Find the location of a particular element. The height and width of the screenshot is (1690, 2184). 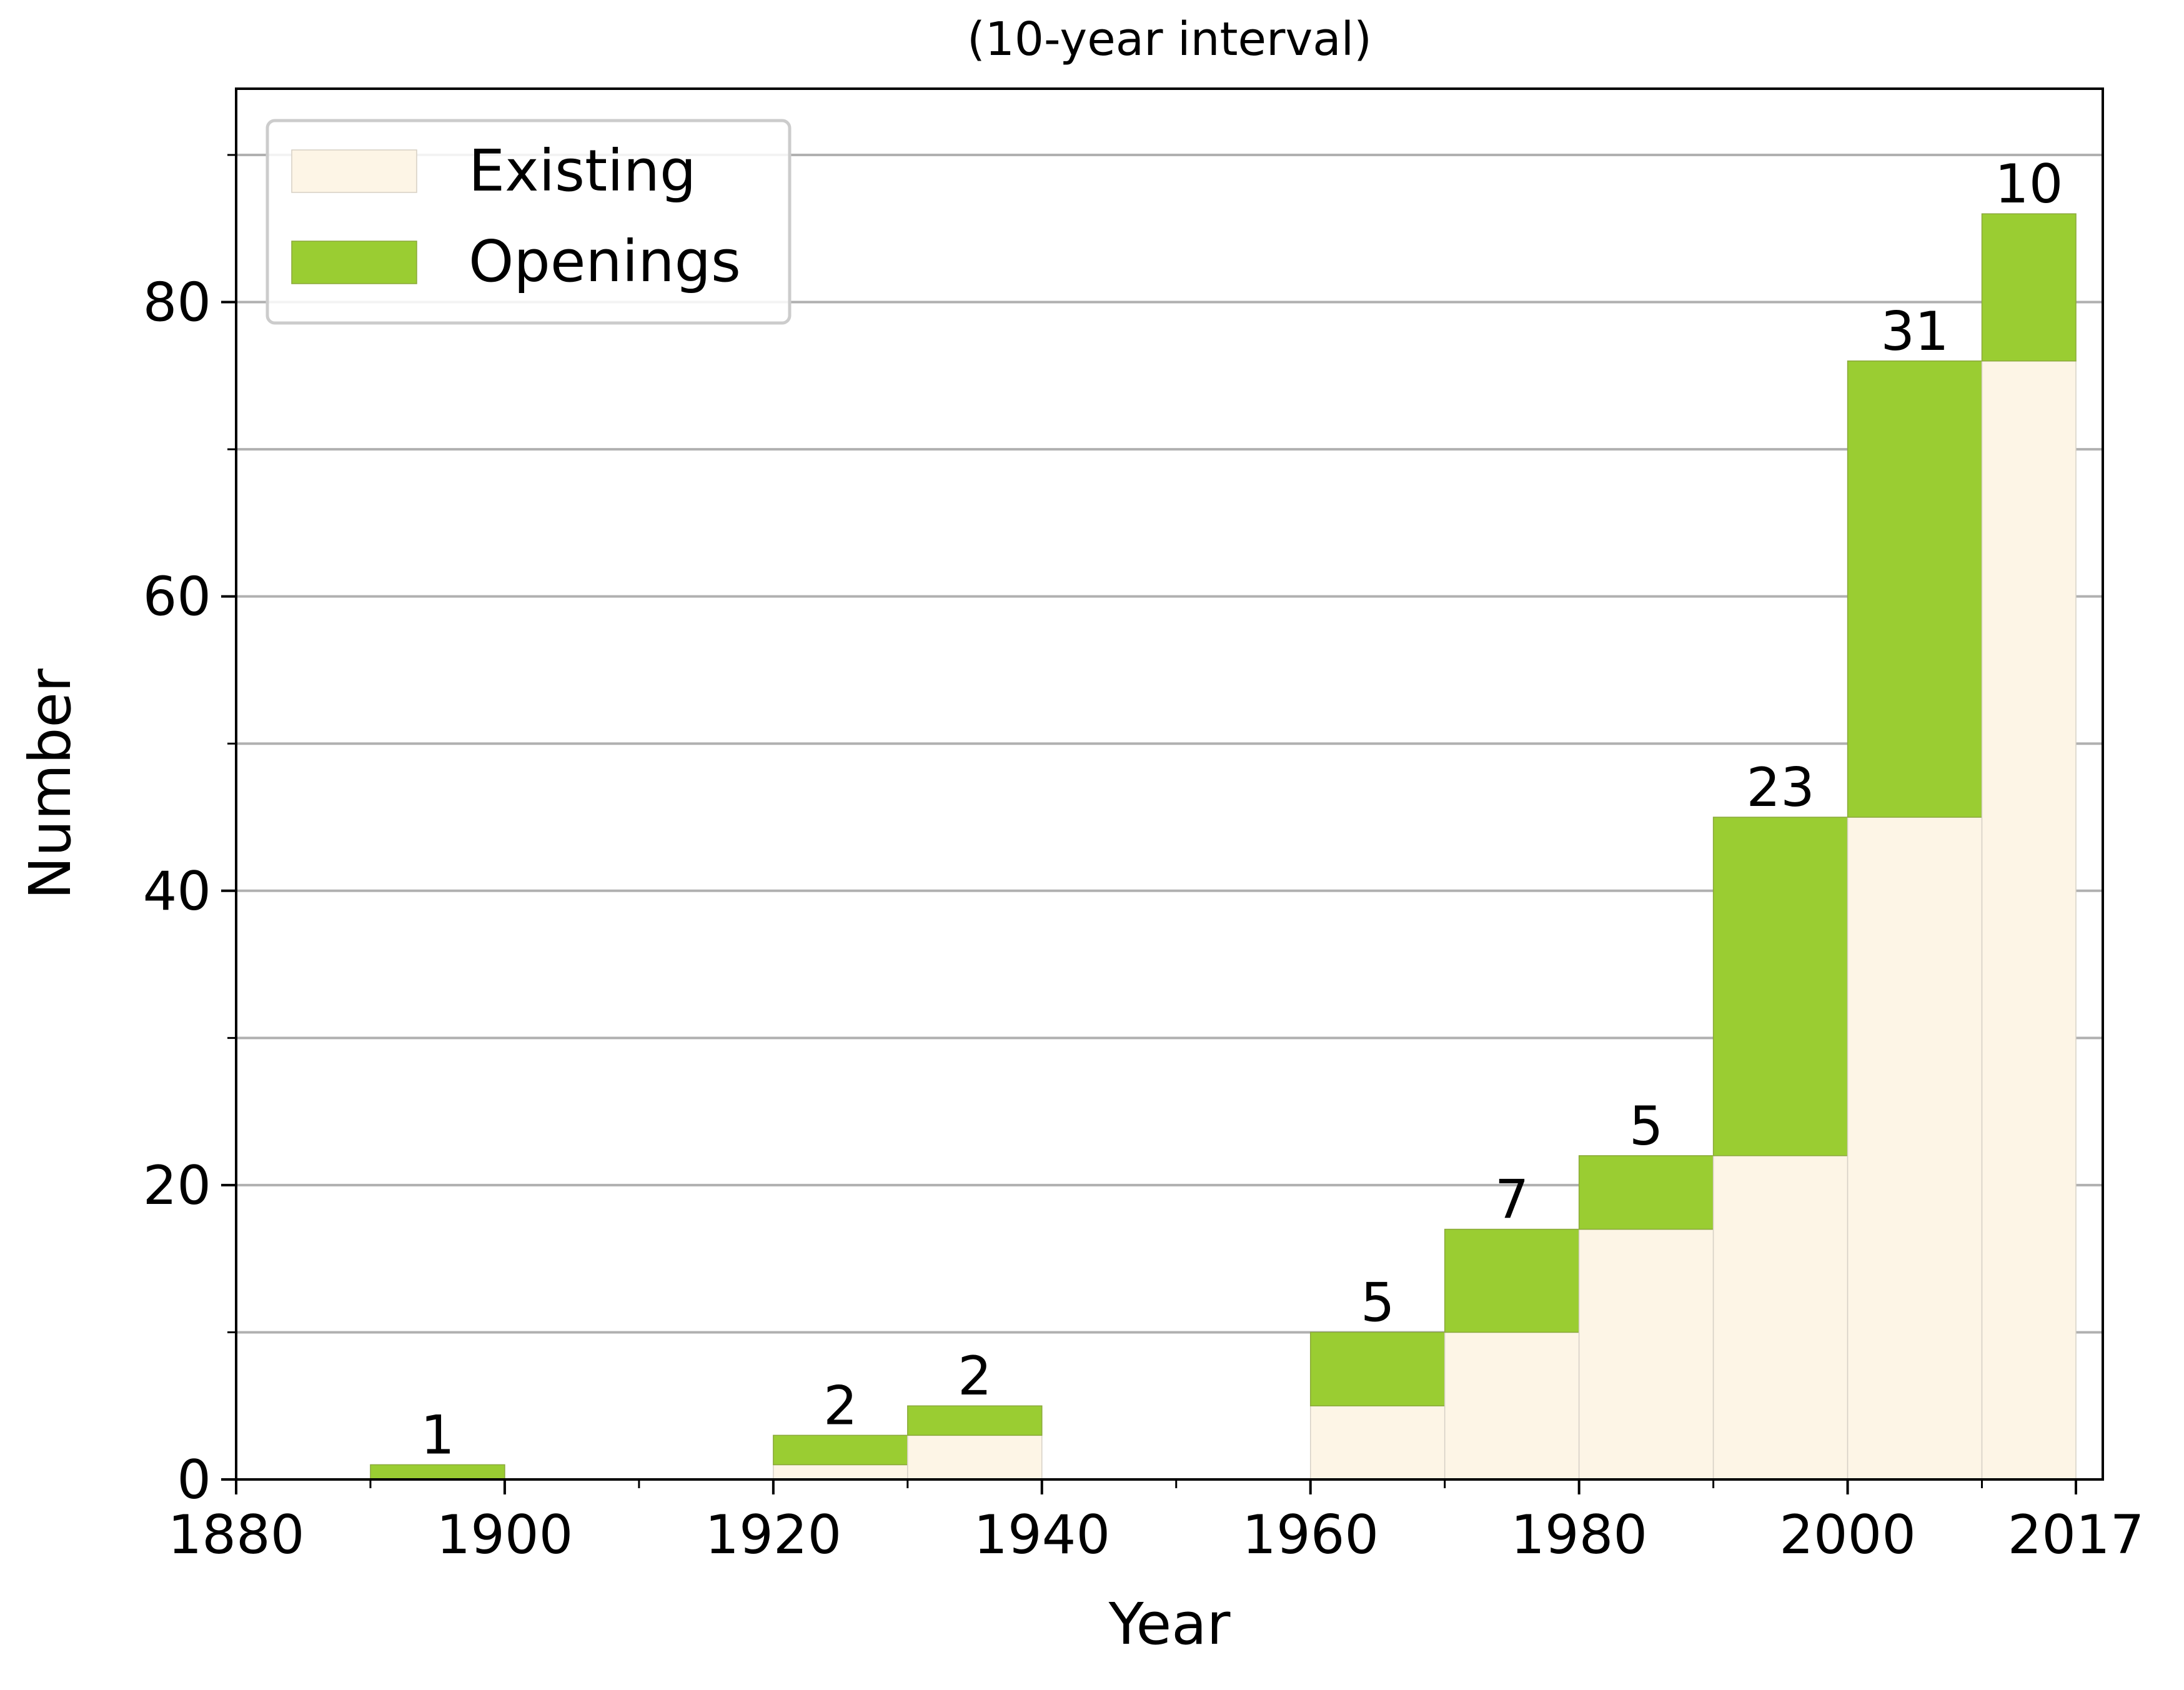

bar-openings-1970 is located at coordinates (1512, 1280).